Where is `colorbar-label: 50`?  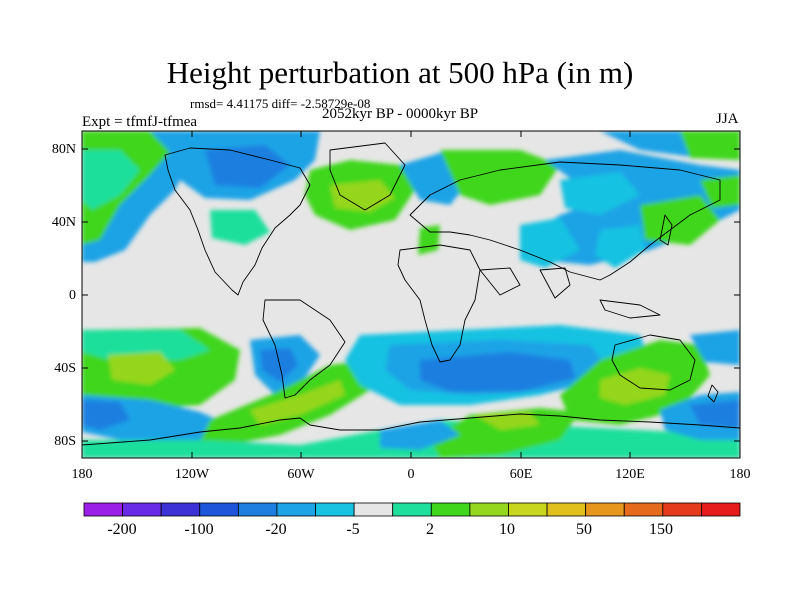
colorbar-label: 50 is located at coordinates (584, 529).